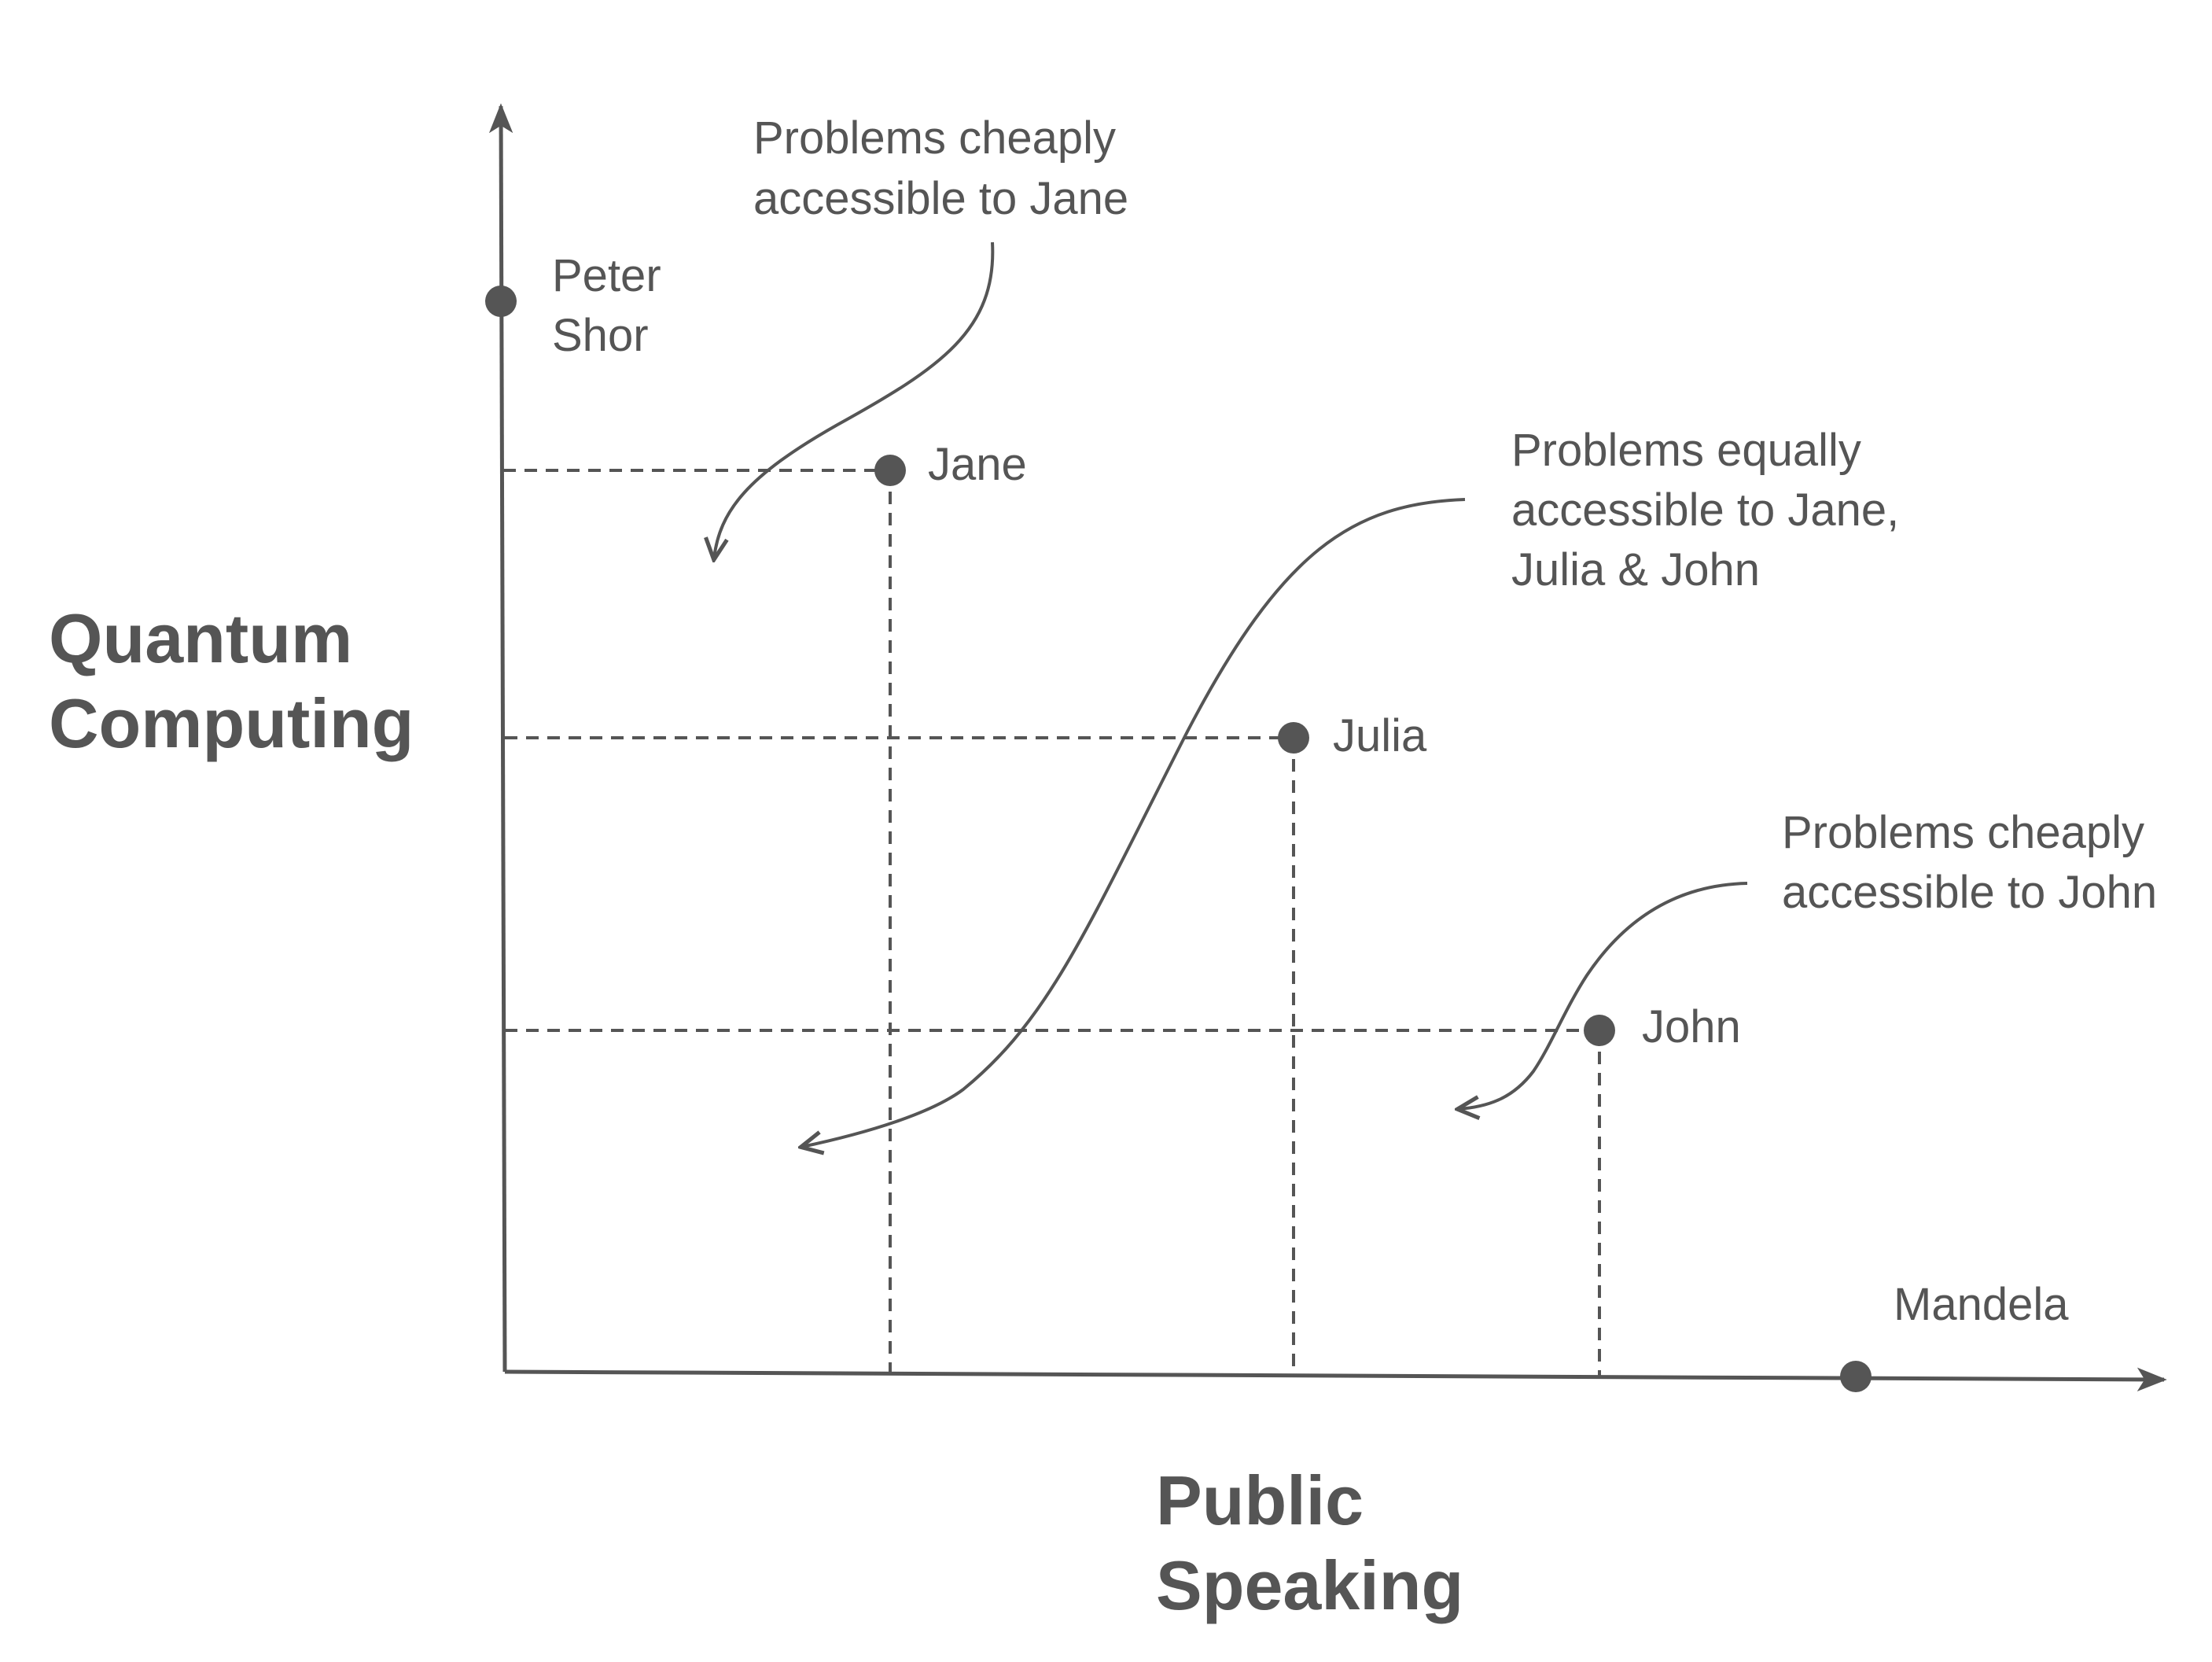  Describe the element at coordinates (1856, 1376) in the screenshot. I see `mandela-point` at that location.